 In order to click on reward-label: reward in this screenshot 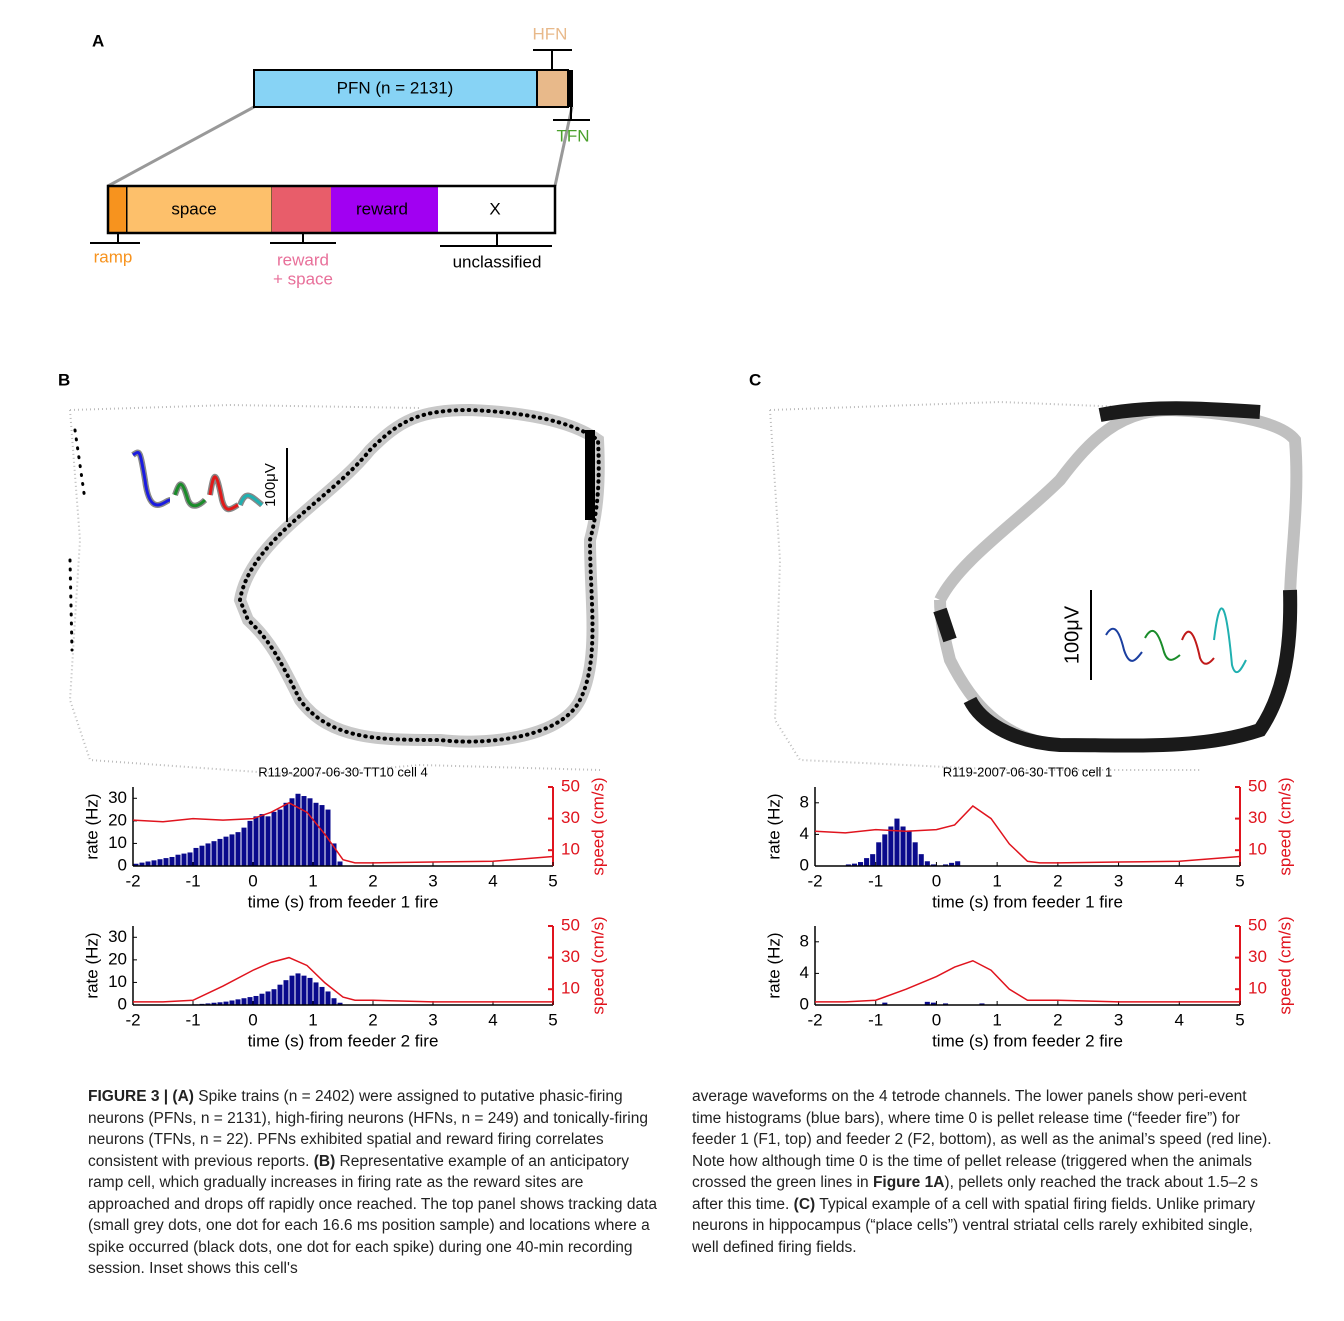, I will do `click(382, 208)`.